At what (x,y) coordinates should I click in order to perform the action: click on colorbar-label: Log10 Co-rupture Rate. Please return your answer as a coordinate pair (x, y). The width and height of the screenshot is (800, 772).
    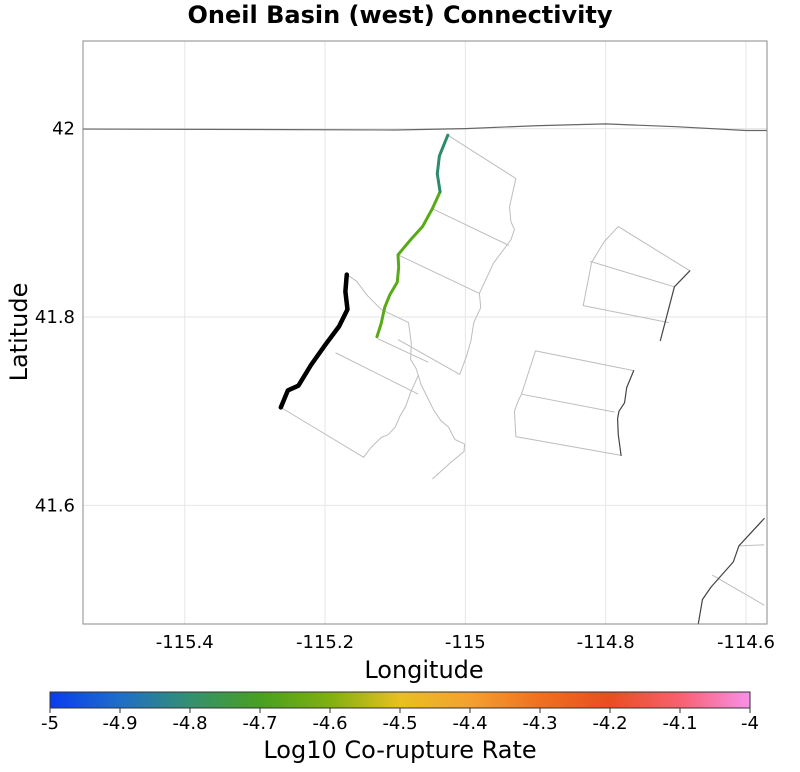
    Looking at the image, I should click on (399, 750).